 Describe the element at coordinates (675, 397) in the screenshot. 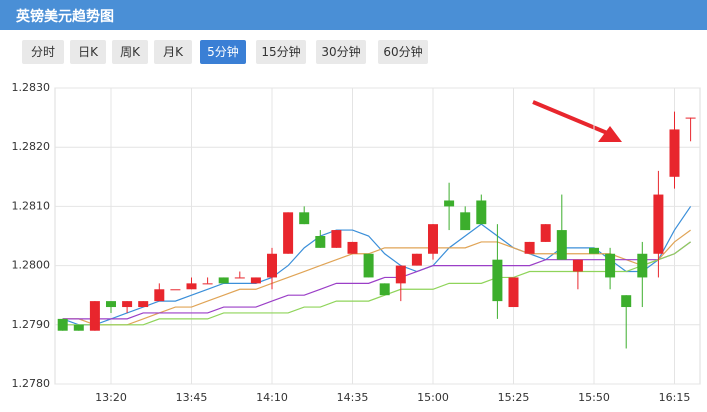

I see `x-tick-label: 16:15` at that location.